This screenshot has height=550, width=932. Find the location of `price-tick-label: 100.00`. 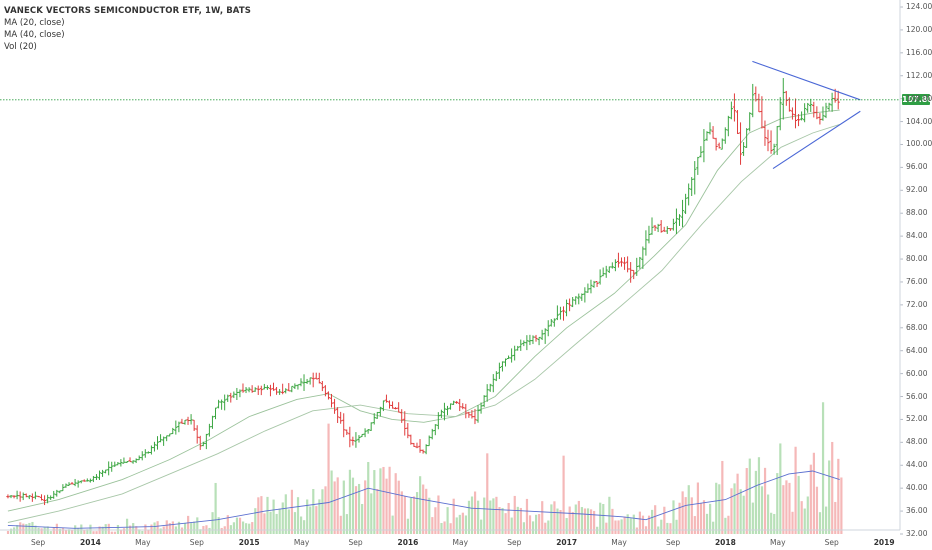

price-tick-label: 100.00 is located at coordinates (919, 144).